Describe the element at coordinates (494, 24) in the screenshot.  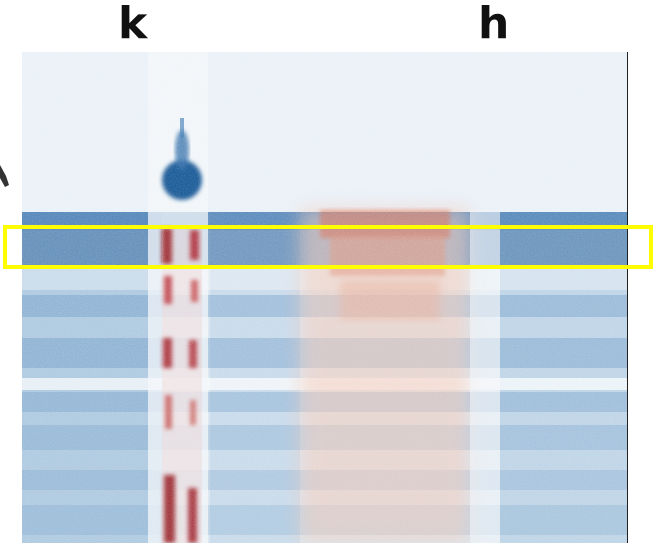
I see `label-h: h` at that location.